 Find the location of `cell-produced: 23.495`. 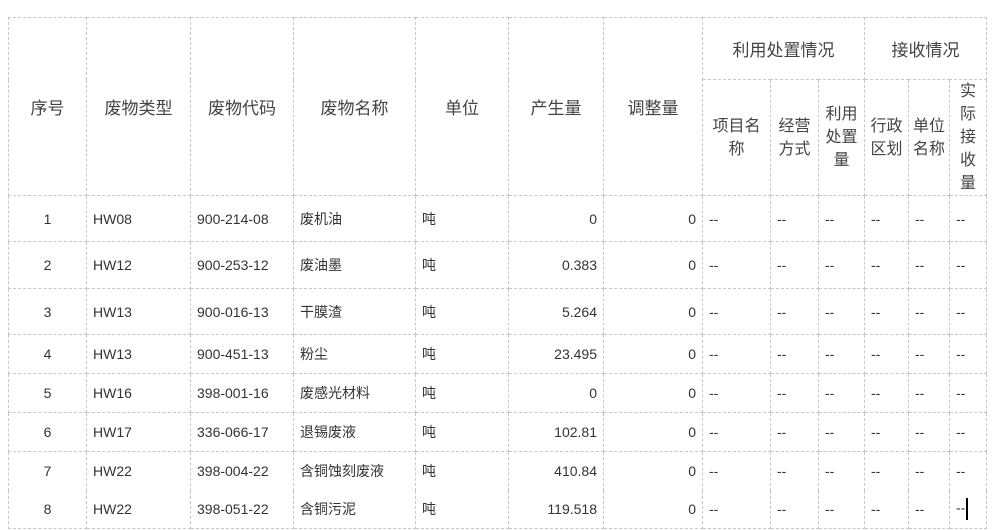

cell-produced: 23.495 is located at coordinates (556, 354).